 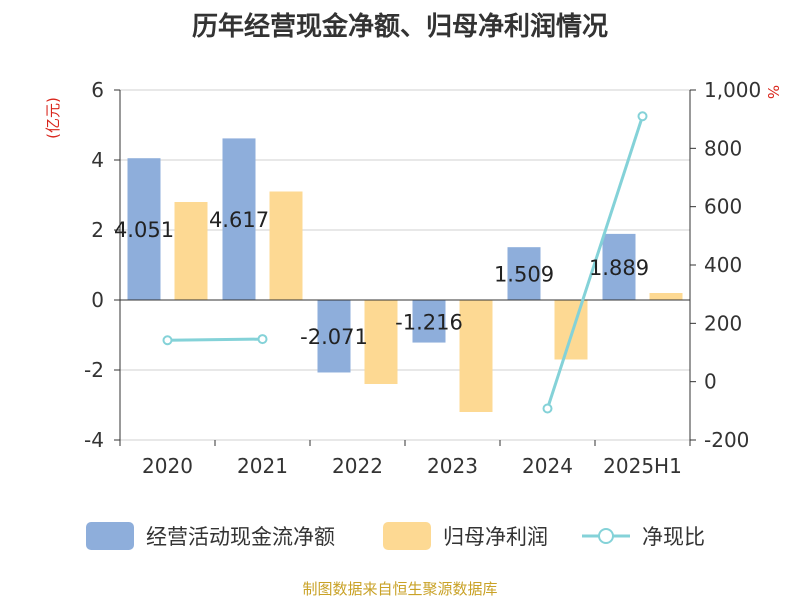 I want to click on chart-title: 历年经营现金净额、归母净利润情况, so click(x=399, y=27).